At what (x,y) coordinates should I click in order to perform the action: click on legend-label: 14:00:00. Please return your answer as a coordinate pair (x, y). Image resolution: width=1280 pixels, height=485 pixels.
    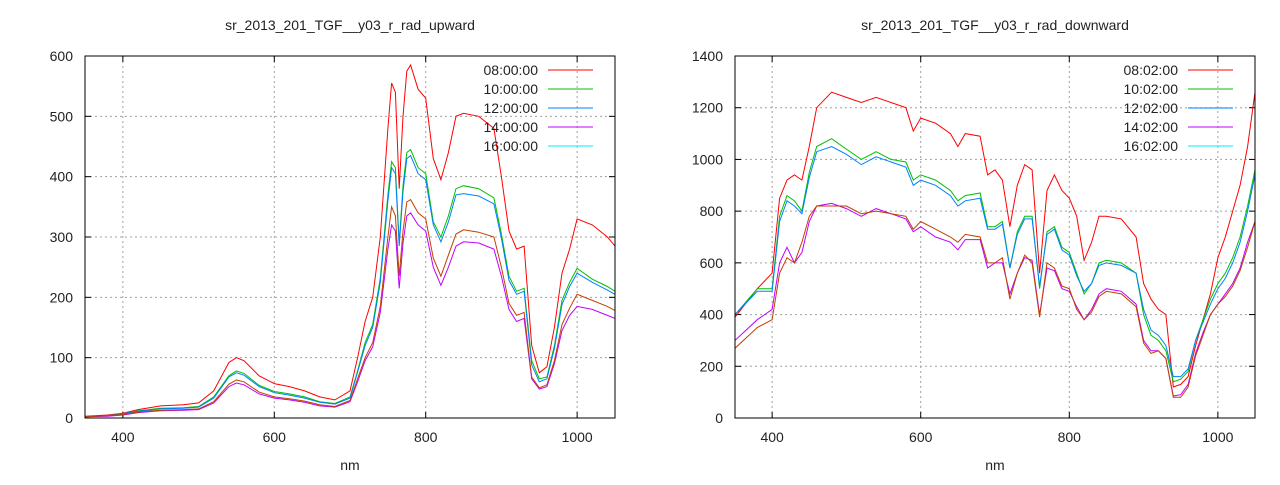
    Looking at the image, I should click on (511, 127).